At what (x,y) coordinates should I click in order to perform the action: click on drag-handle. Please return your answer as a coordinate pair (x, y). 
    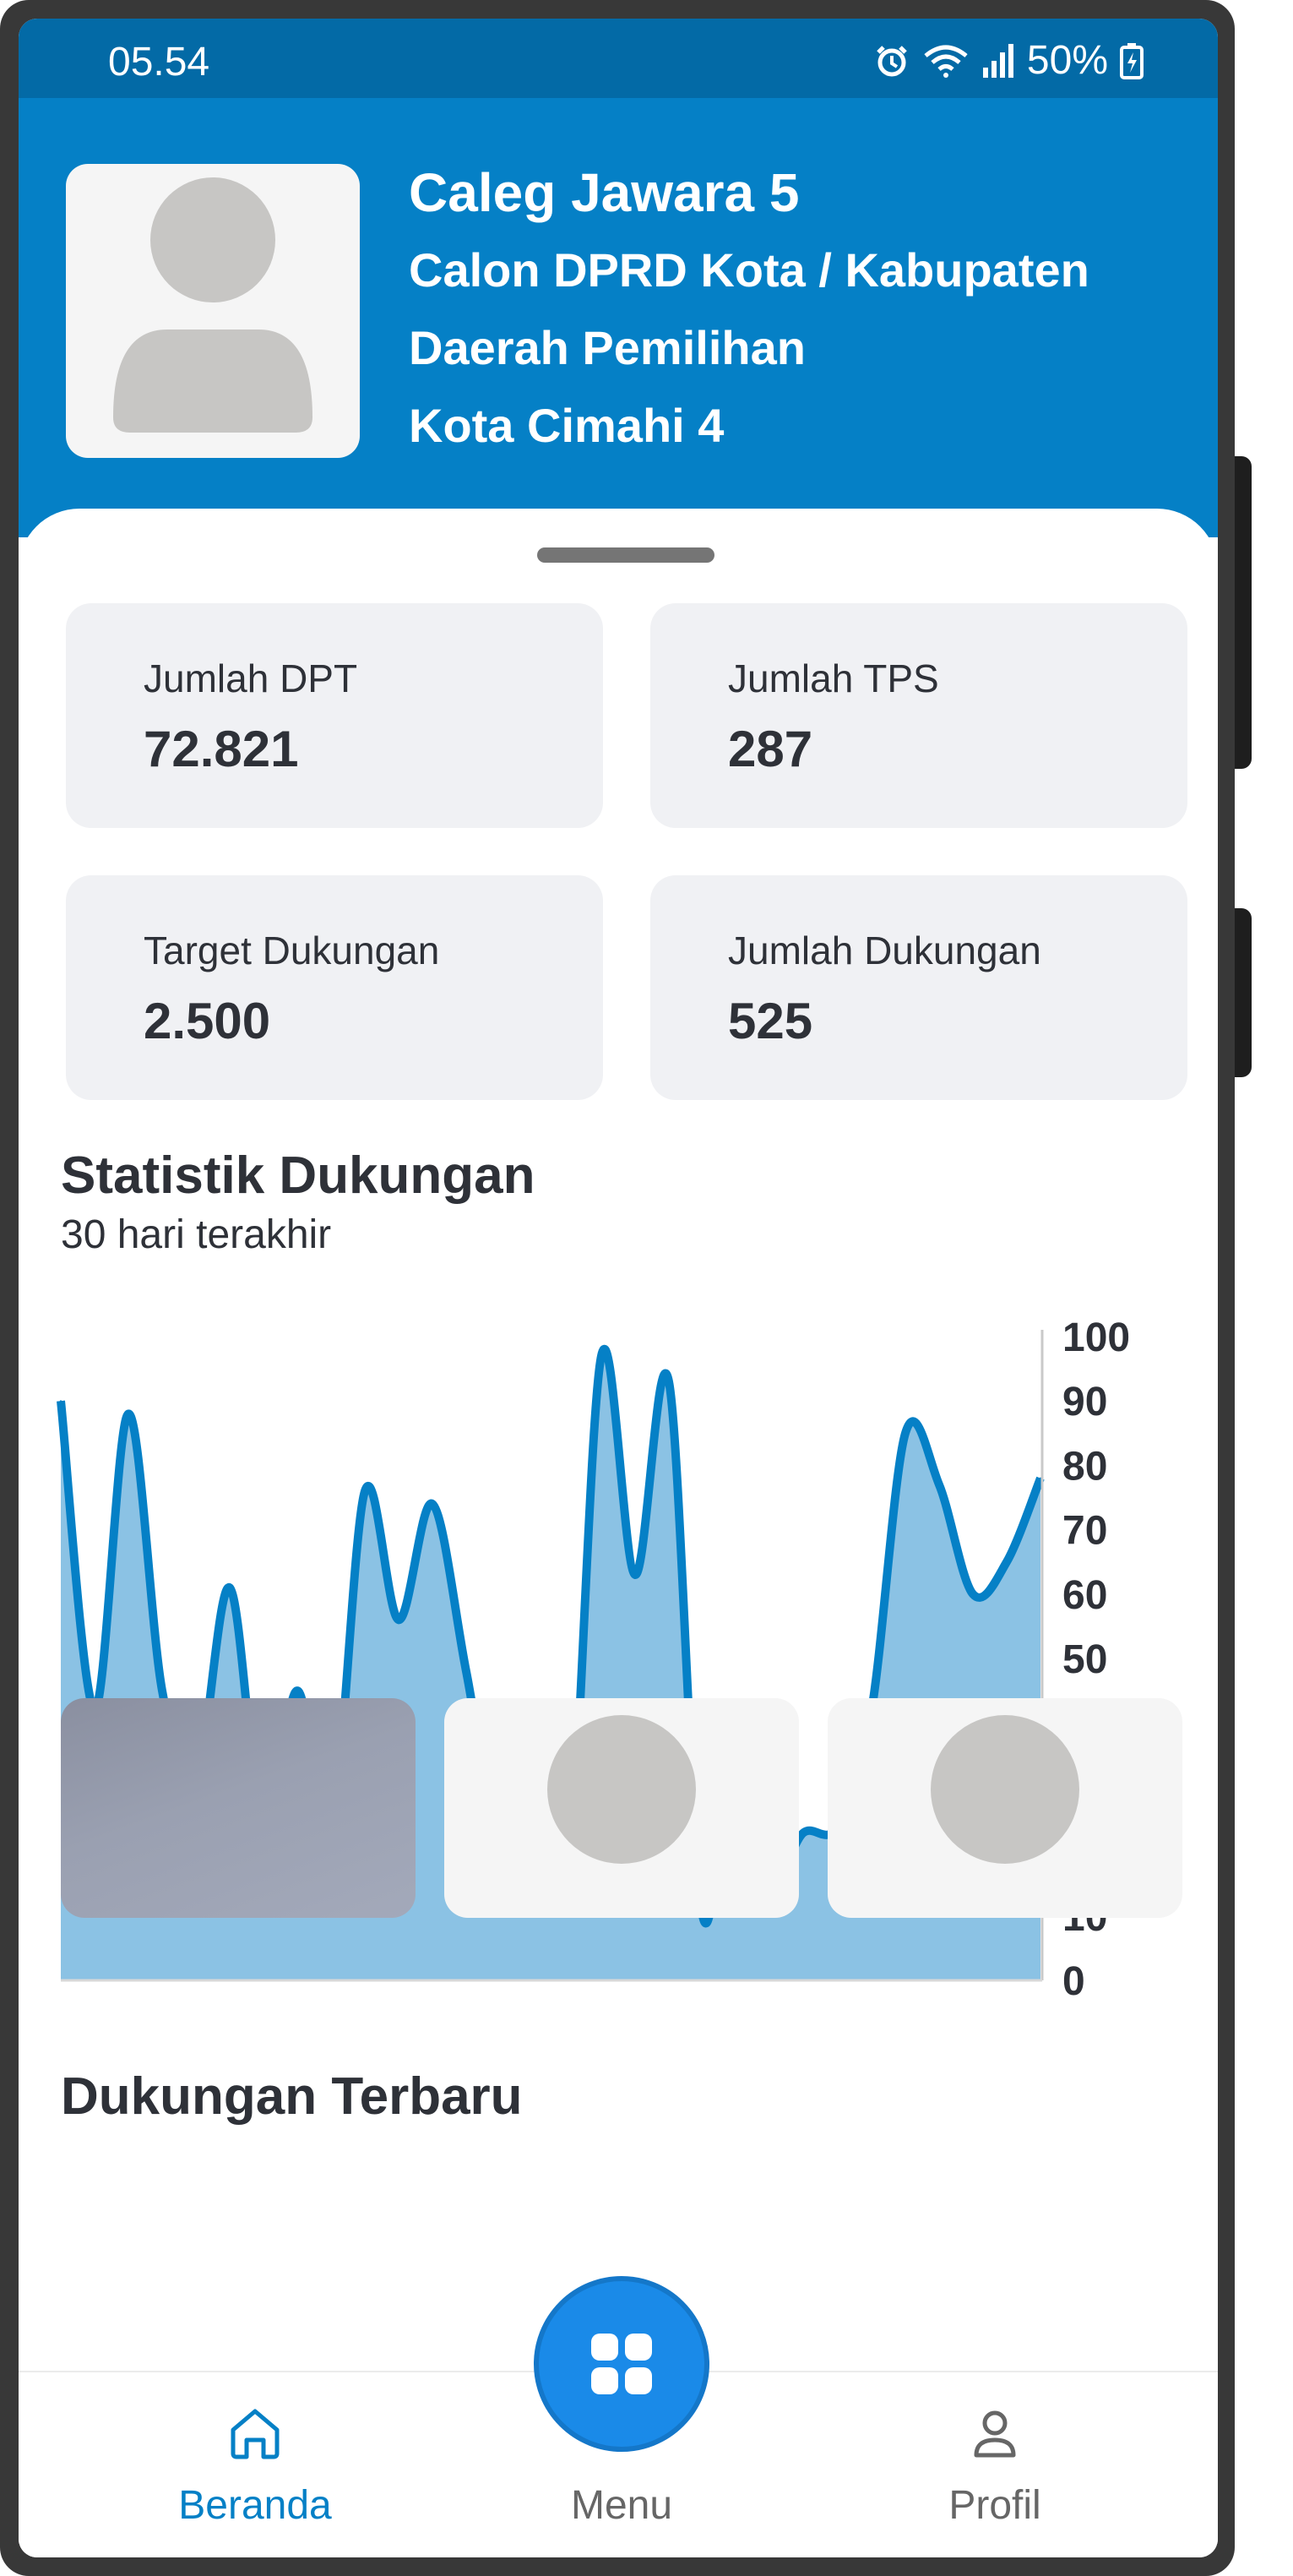
    Looking at the image, I should click on (626, 555).